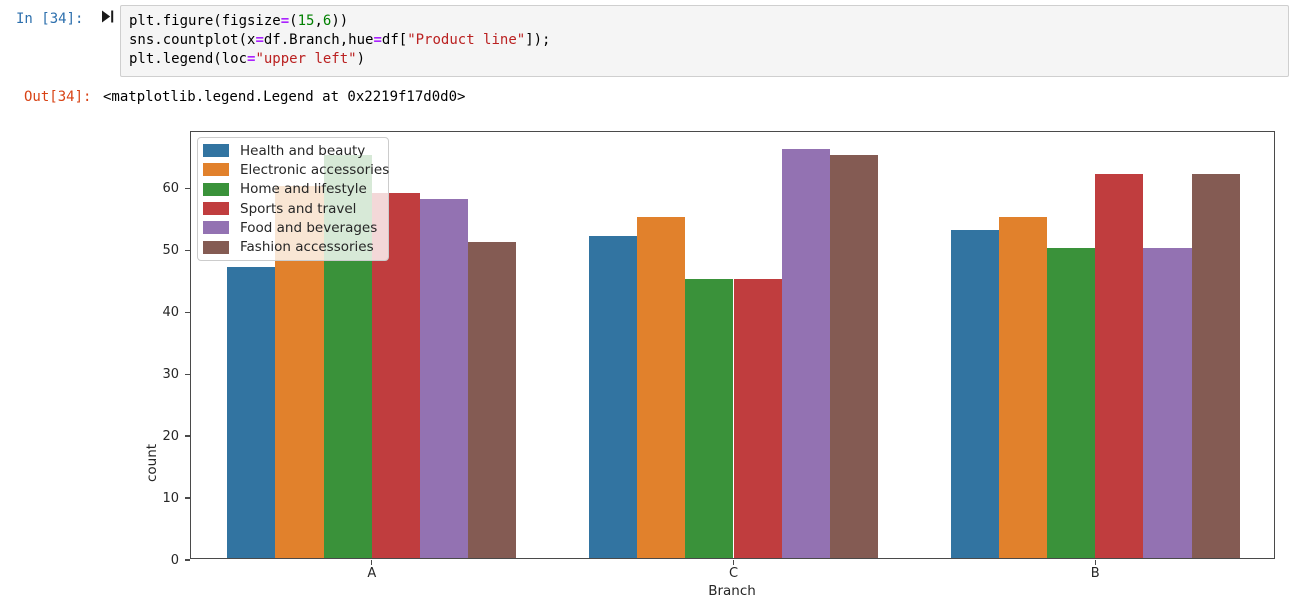  I want to click on bar-B-health-and-beauty, so click(974, 393).